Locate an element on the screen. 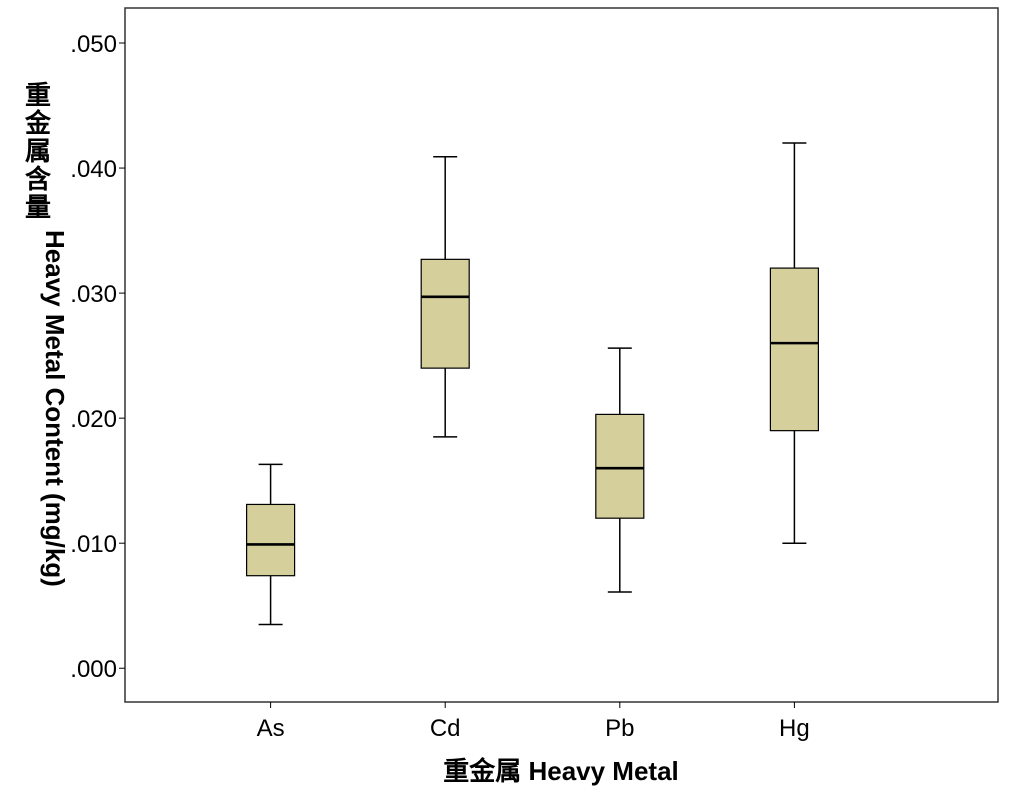 The width and height of the screenshot is (1009, 807). box-hg is located at coordinates (794, 343).